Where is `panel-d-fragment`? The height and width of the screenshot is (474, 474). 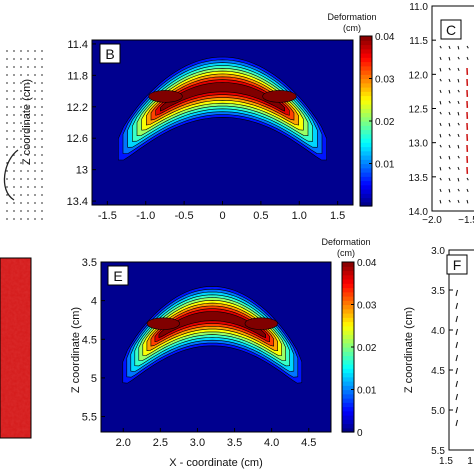 panel-d-fragment is located at coordinates (16, 348).